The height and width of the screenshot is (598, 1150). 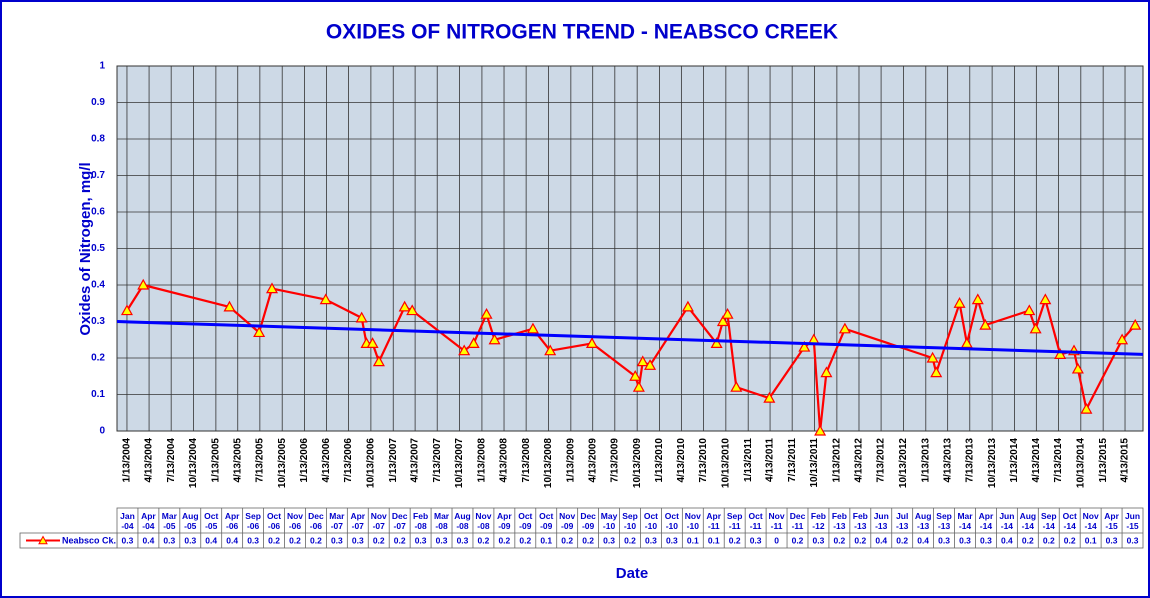 What do you see at coordinates (420, 521) in the screenshot?
I see `table-header-cell: Feb -08` at bounding box center [420, 521].